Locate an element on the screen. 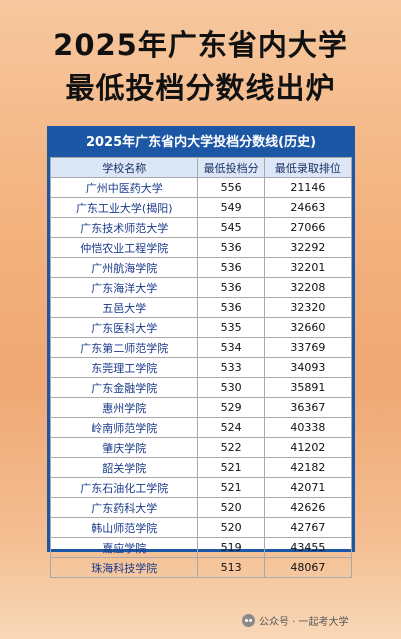  footer-watermark: 公众号 · 一起考大学 is located at coordinates (295, 620).